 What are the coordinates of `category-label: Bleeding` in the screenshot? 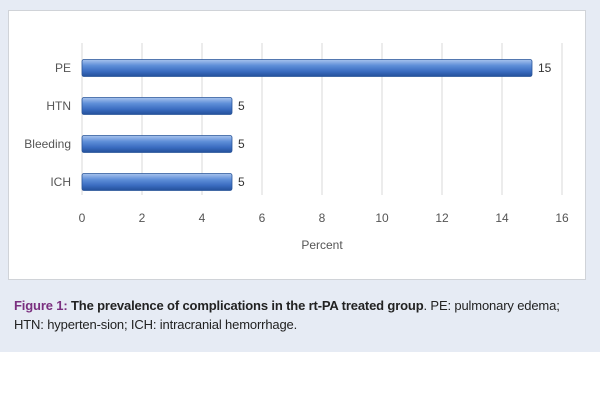 It's located at (47, 144).